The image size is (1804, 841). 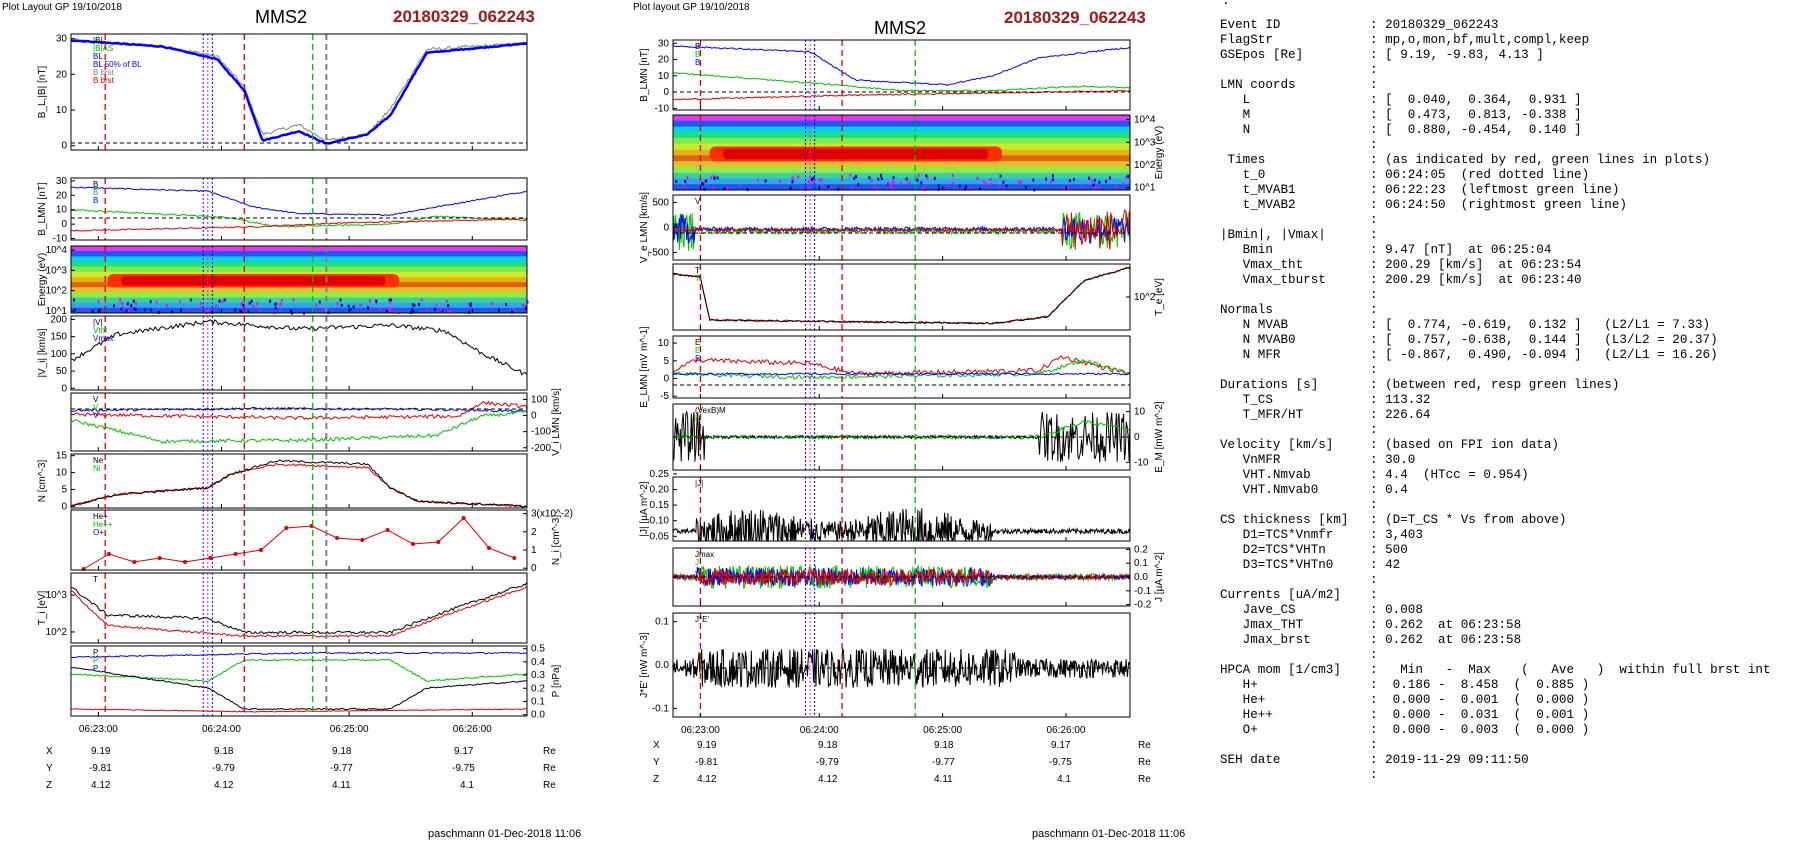 I want to click on panel-E: -5 0 5 10 E_LMN [mV m^-1] EEE, so click(x=885, y=367).